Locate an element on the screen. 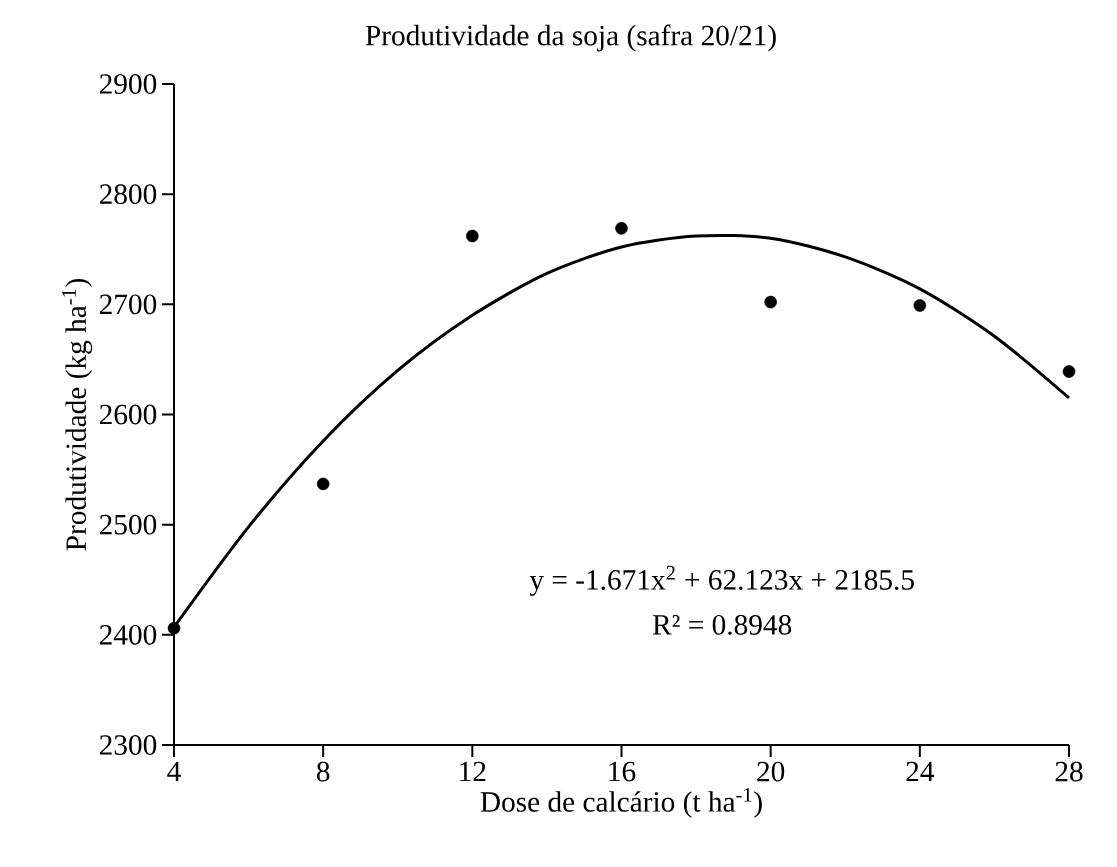  x-tick-label: 28 is located at coordinates (1069, 771).